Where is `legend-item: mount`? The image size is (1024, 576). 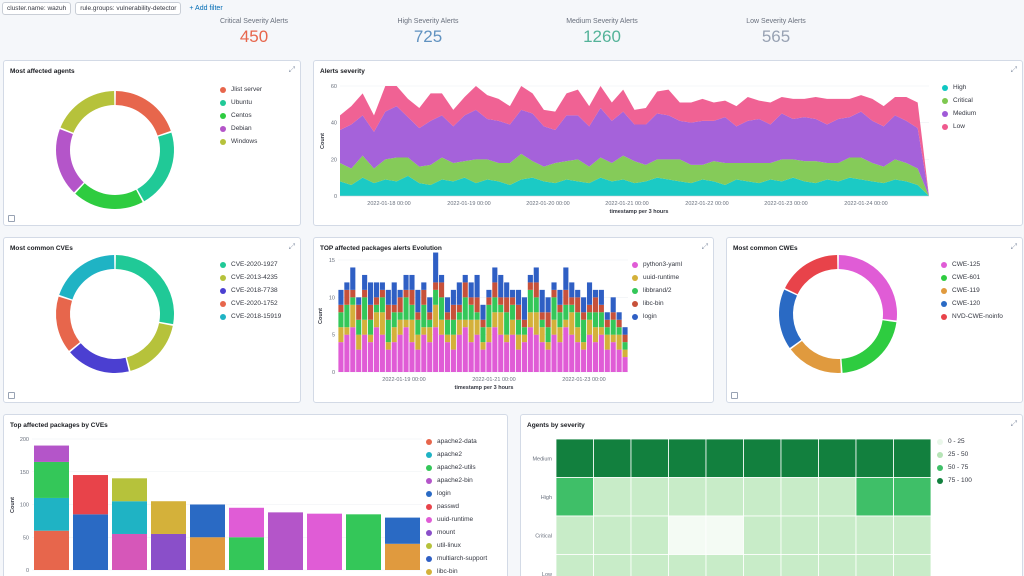 legend-item: mount is located at coordinates (456, 532).